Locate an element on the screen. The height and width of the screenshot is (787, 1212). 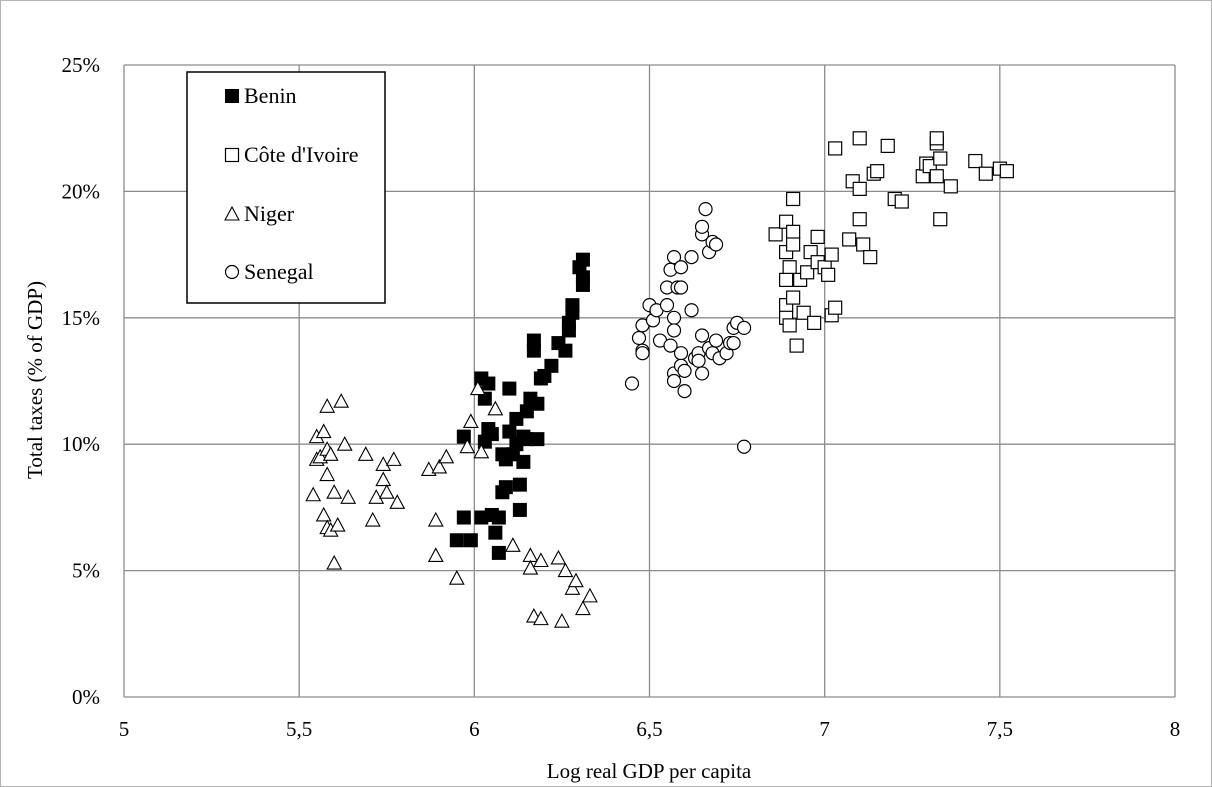
y-tick-label: 20% is located at coordinates (81, 191).